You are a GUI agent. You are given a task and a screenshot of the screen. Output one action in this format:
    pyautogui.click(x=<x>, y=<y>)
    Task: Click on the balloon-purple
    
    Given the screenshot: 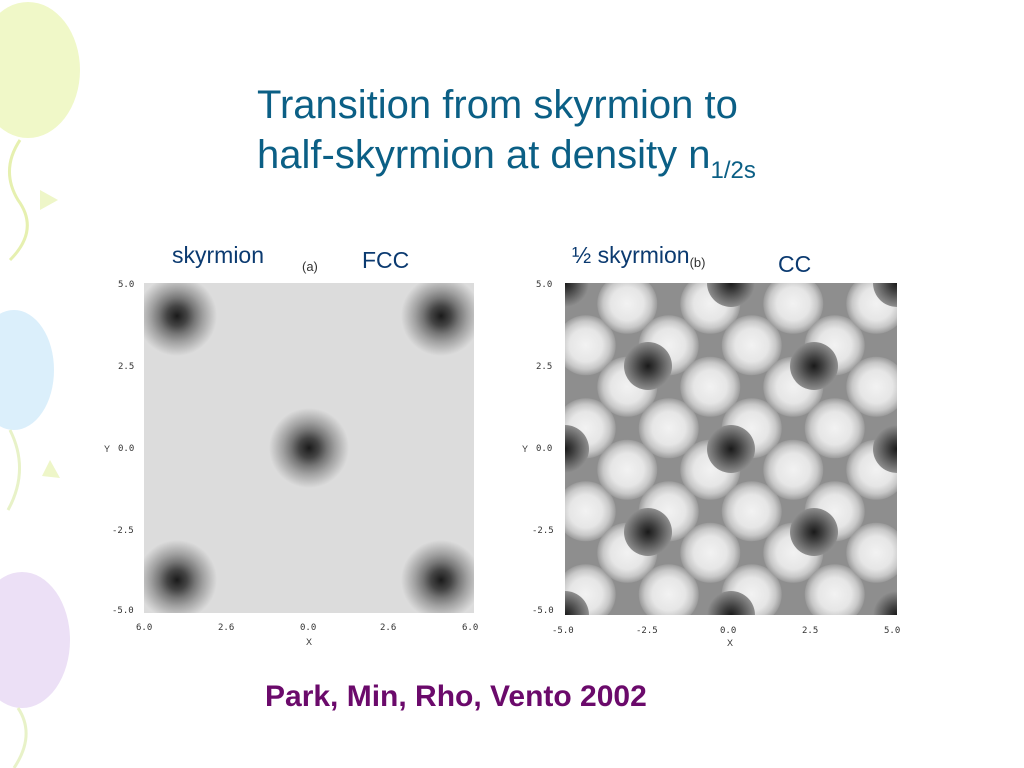 What is the action you would take?
    pyautogui.click(x=35, y=640)
    